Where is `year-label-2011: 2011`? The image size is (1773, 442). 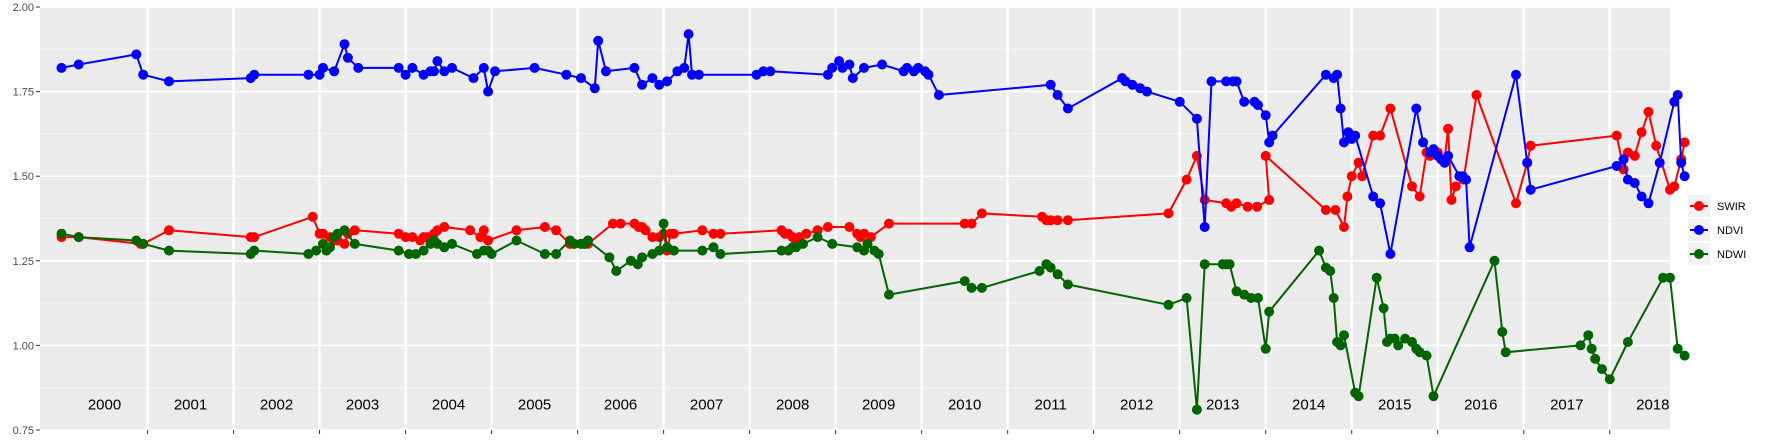 year-label-2011: 2011 is located at coordinates (1051, 405).